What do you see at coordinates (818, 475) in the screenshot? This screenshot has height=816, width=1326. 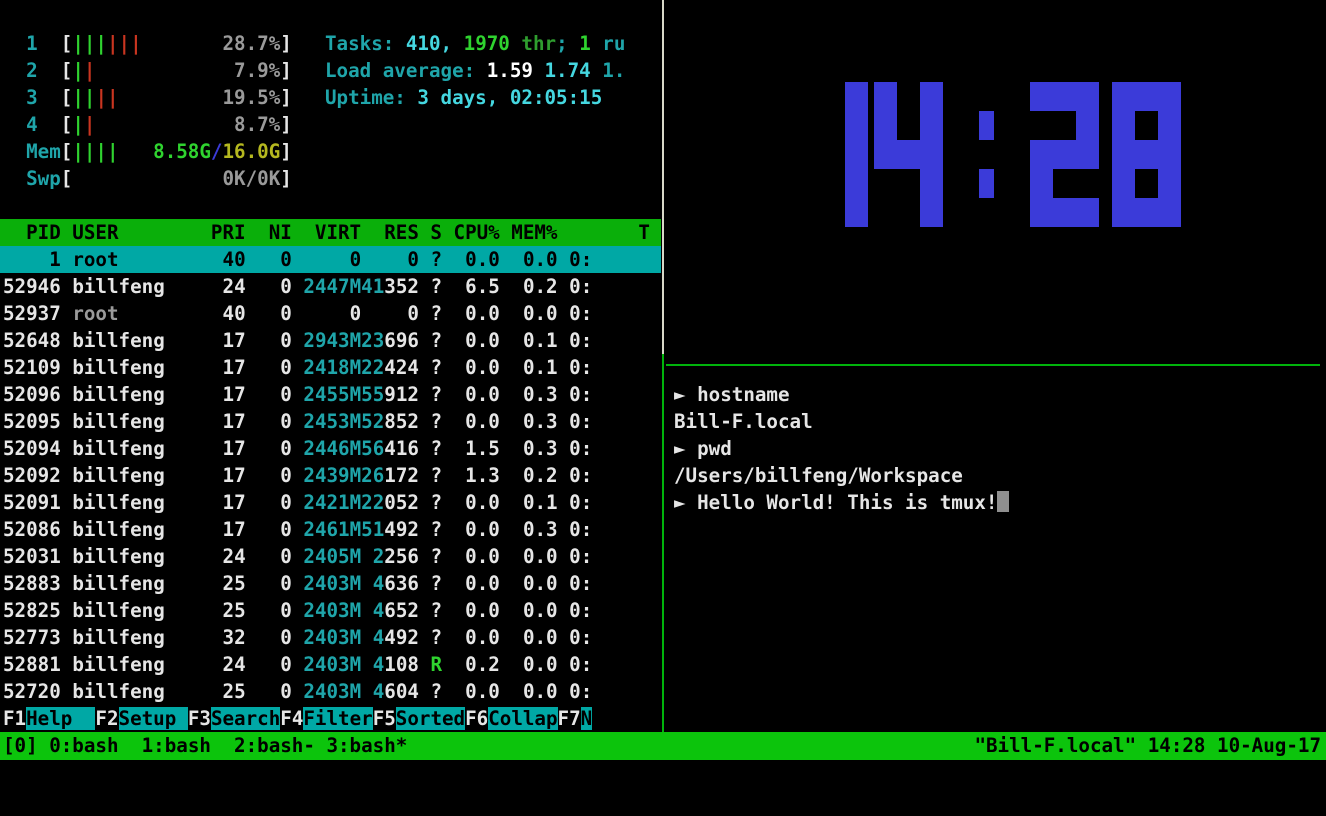 I see `shell-output-text: /Users/billfeng/Workspace` at bounding box center [818, 475].